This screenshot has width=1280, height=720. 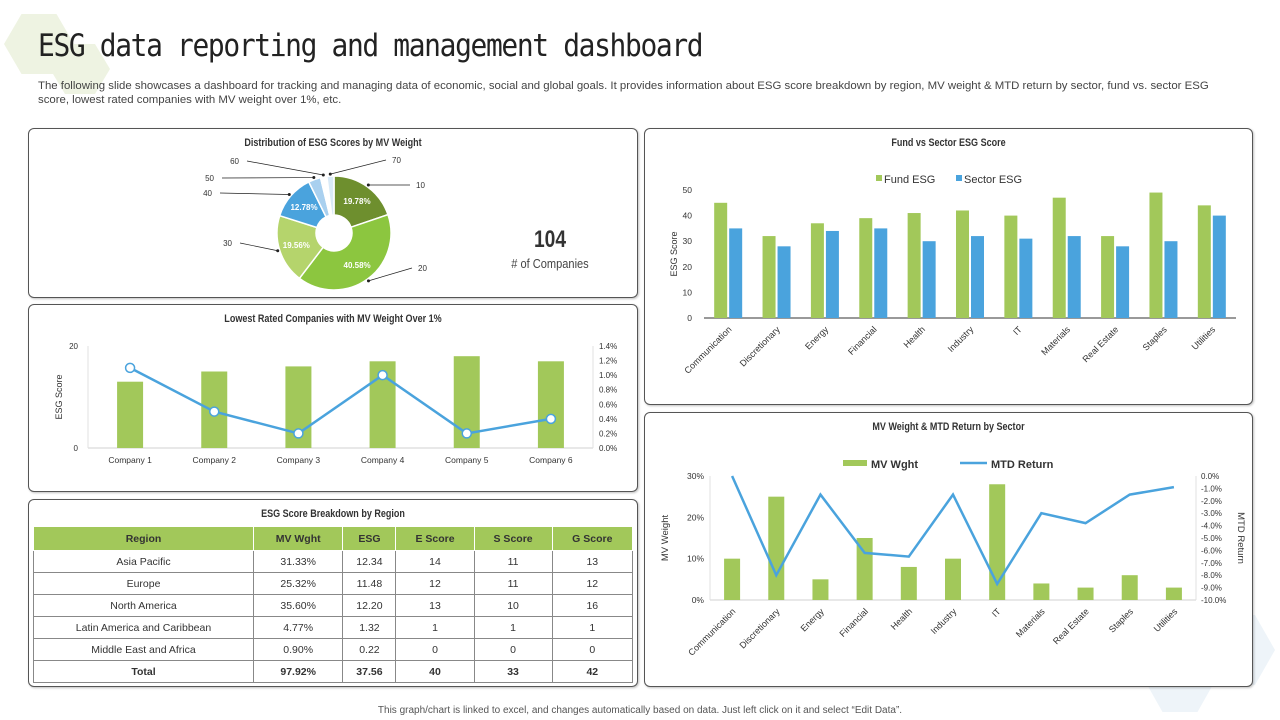 I want to click on table-cell: Asia Pacific, so click(x=143, y=561).